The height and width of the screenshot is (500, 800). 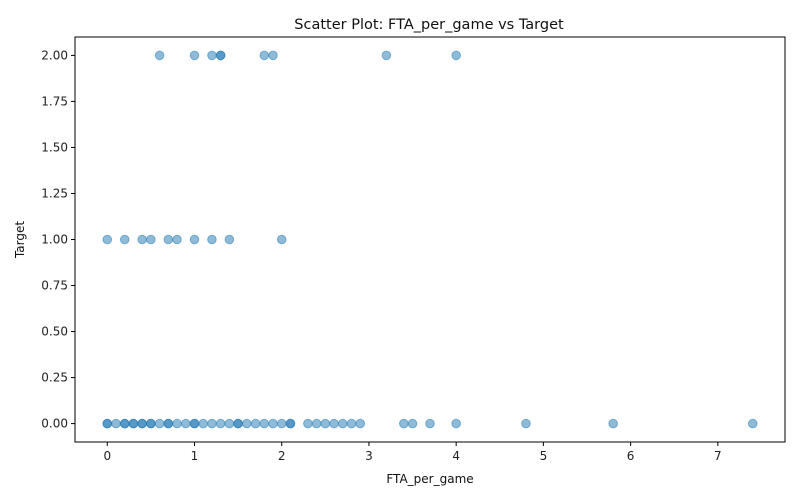 What do you see at coordinates (54, 147) in the screenshot?
I see `y-tick-label: 1.50` at bounding box center [54, 147].